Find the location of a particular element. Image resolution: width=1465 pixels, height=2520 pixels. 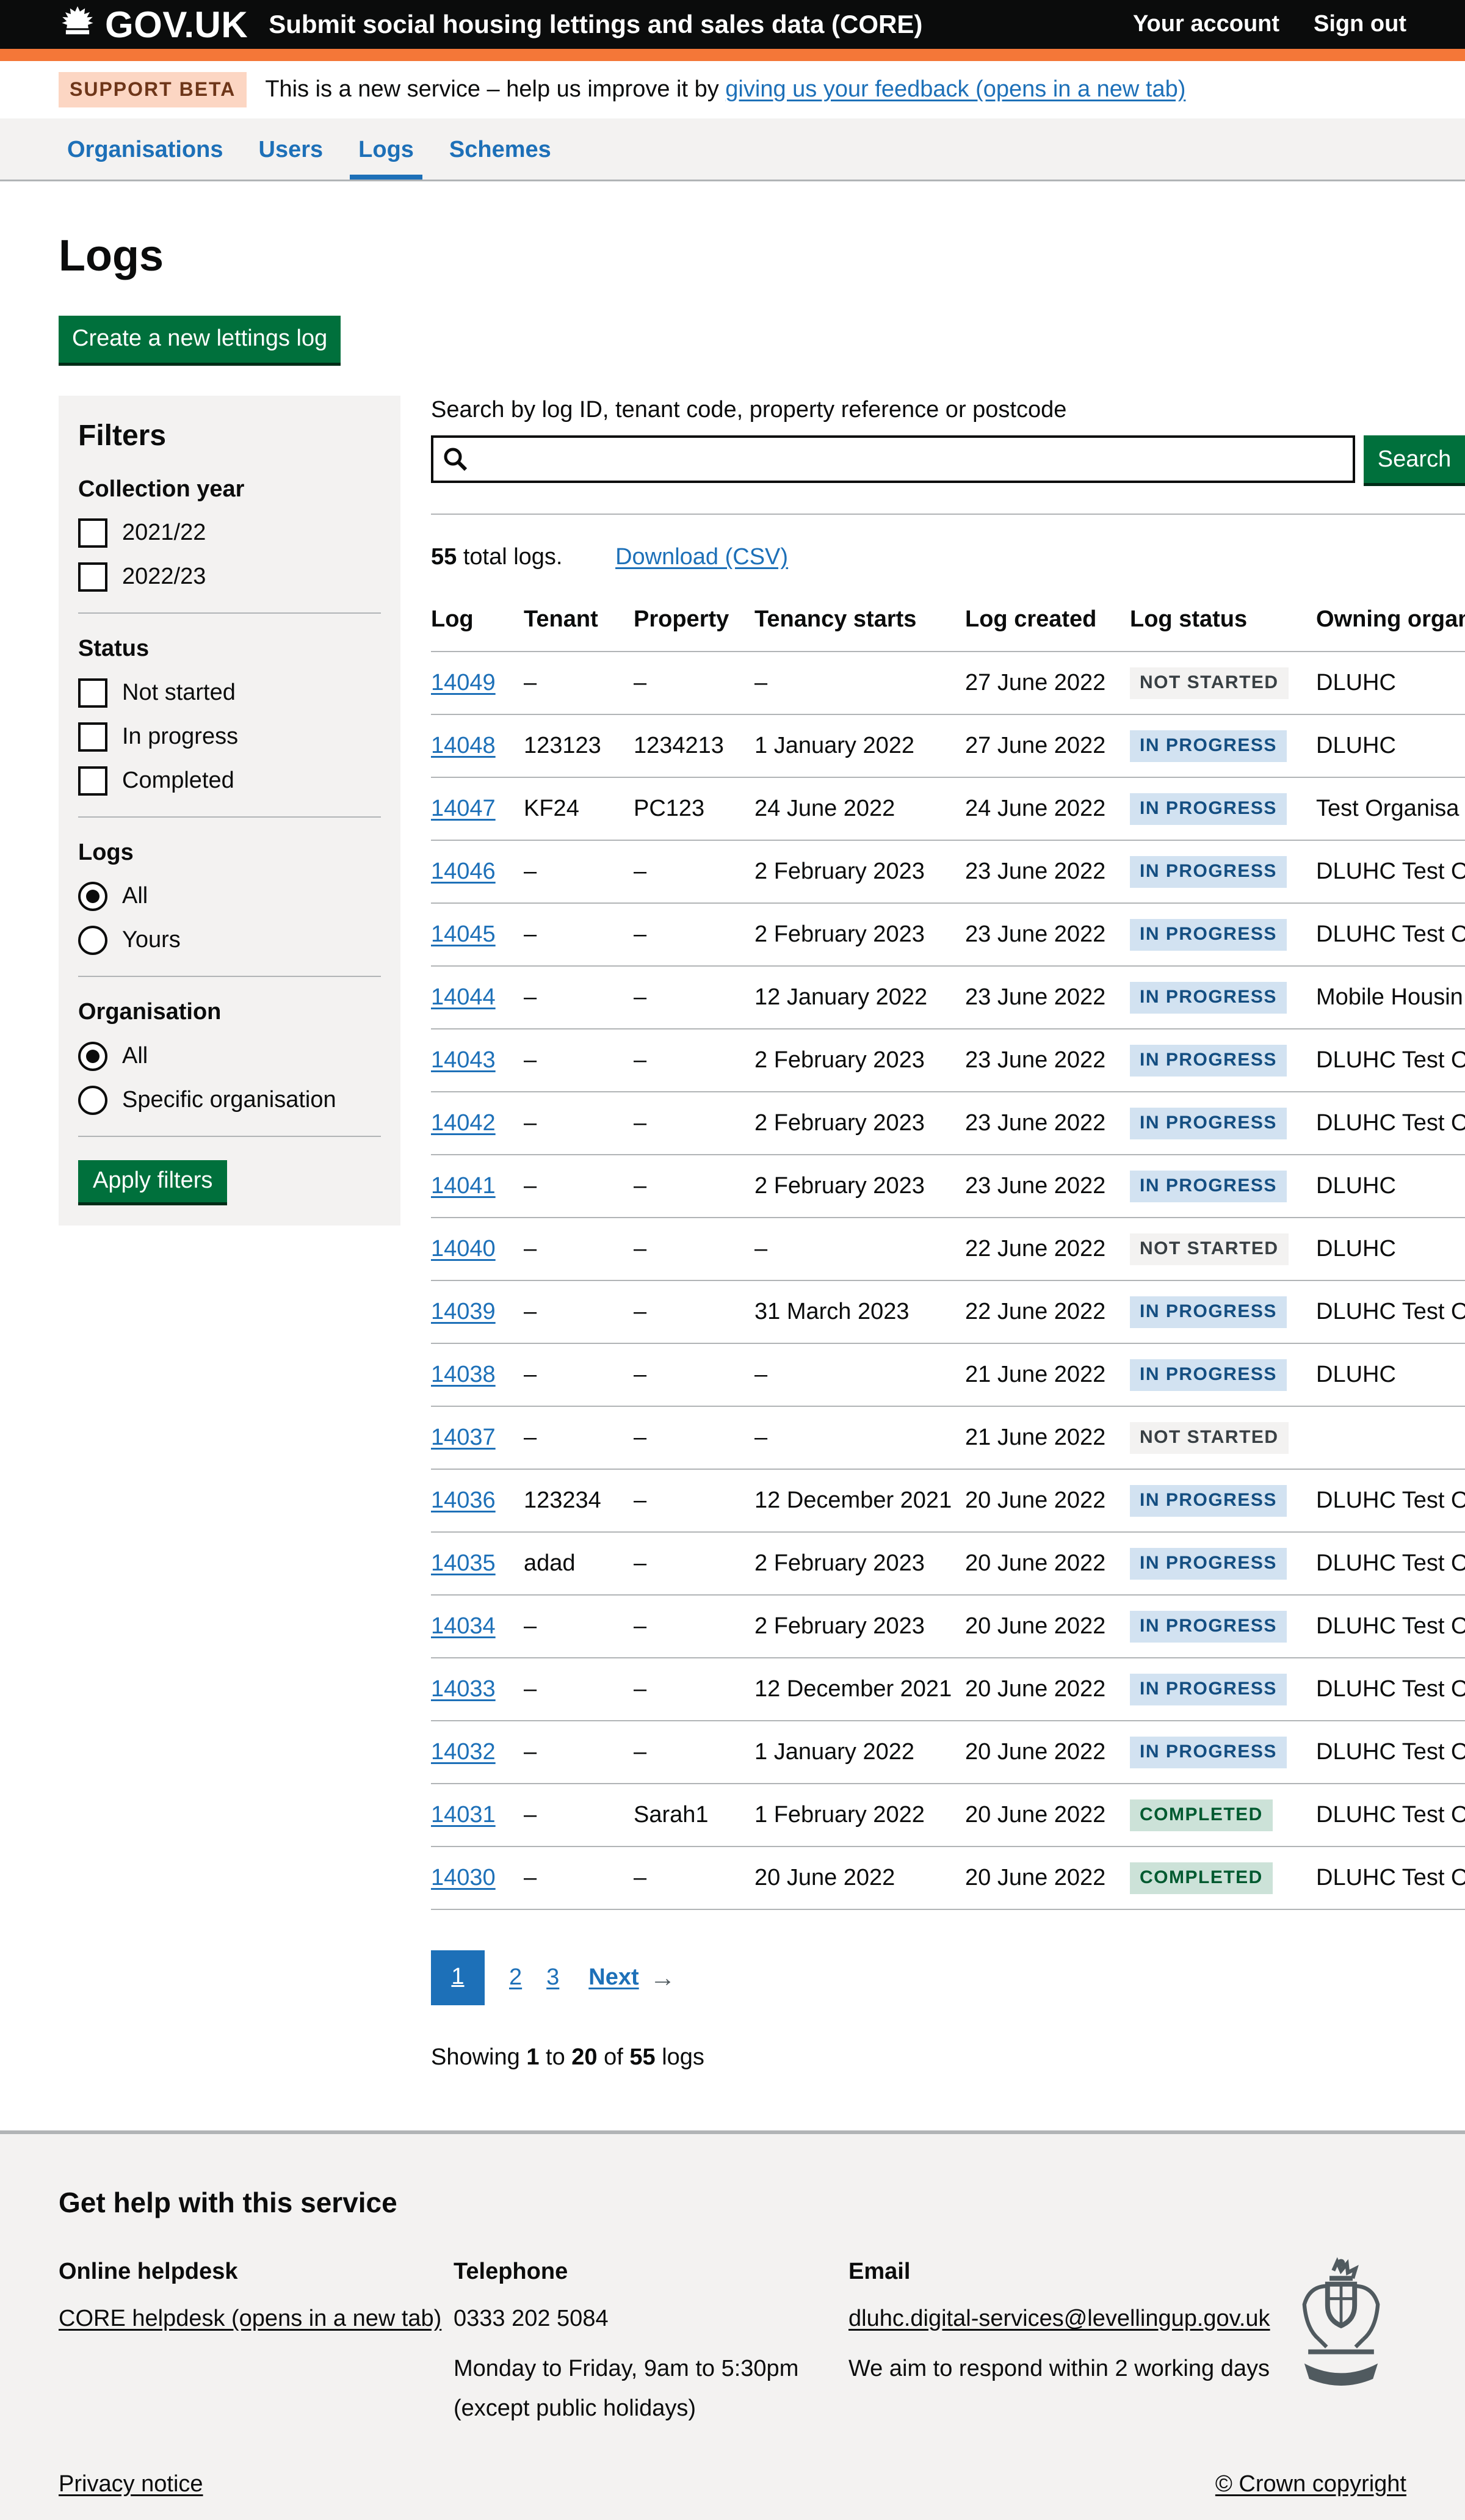

log-created-cell: 20 June 2022 is located at coordinates (1047, 1816).